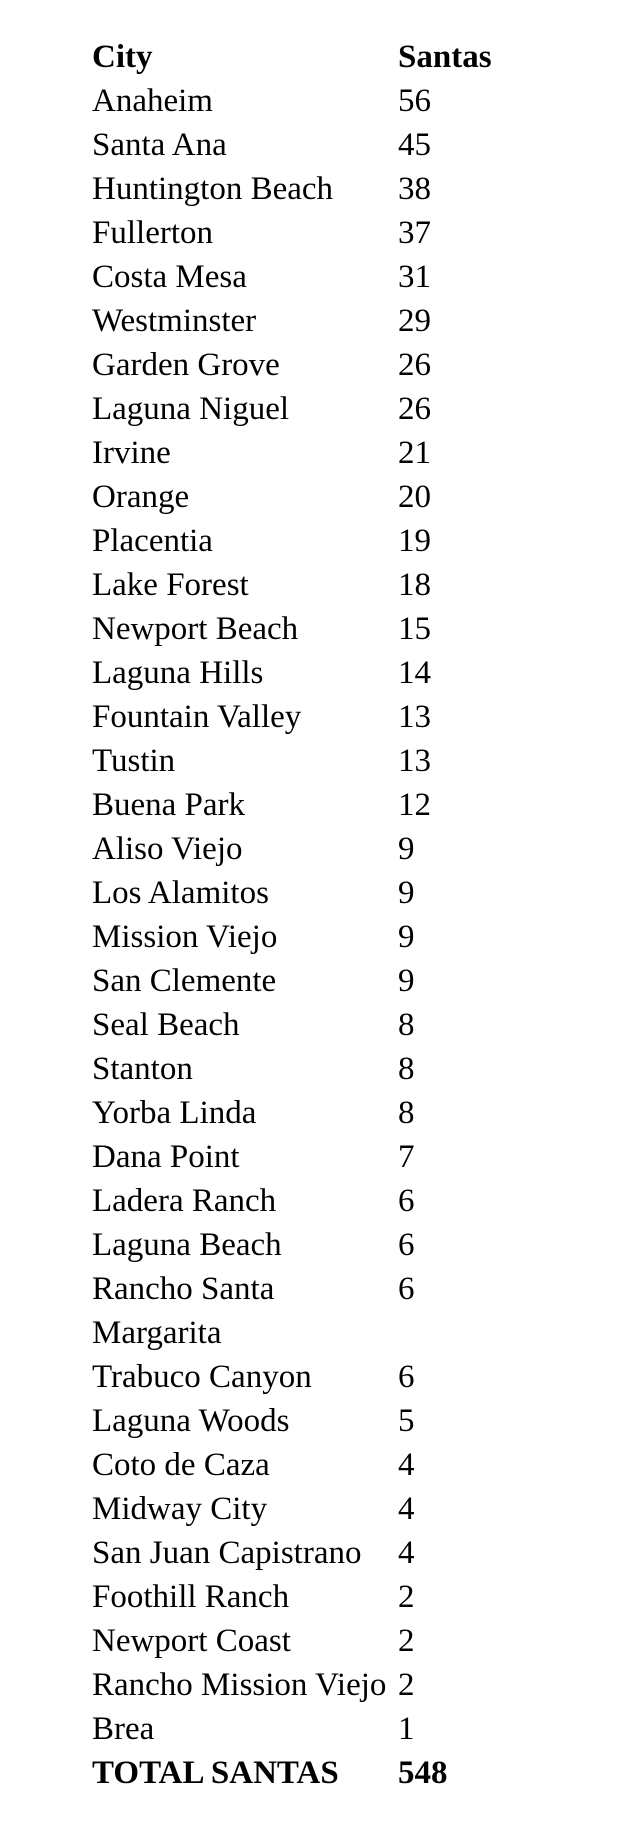 This screenshot has height=1825, width=620. I want to click on city-cell: Fountain Valley, so click(197, 717).